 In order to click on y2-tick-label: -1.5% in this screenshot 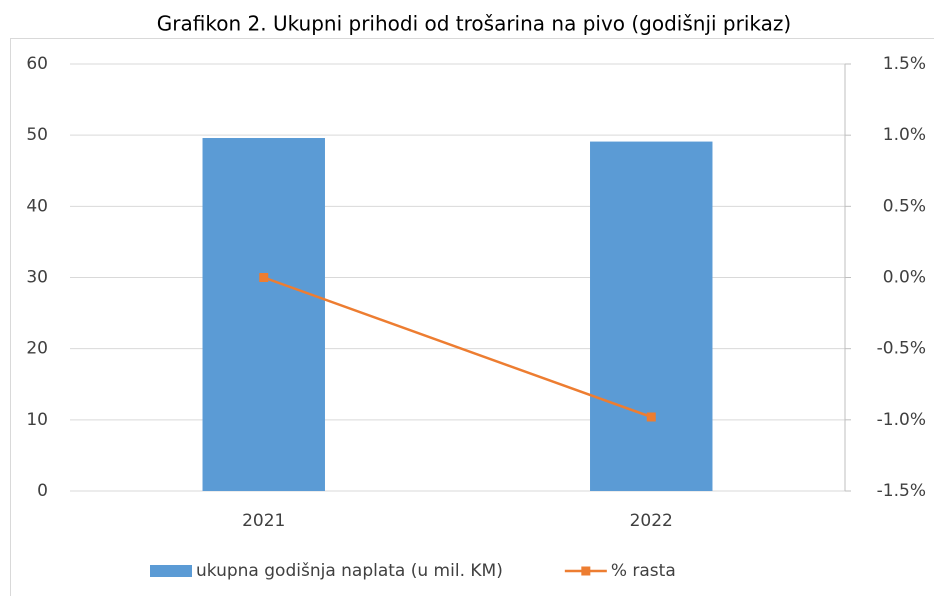, I will do `click(901, 491)`.